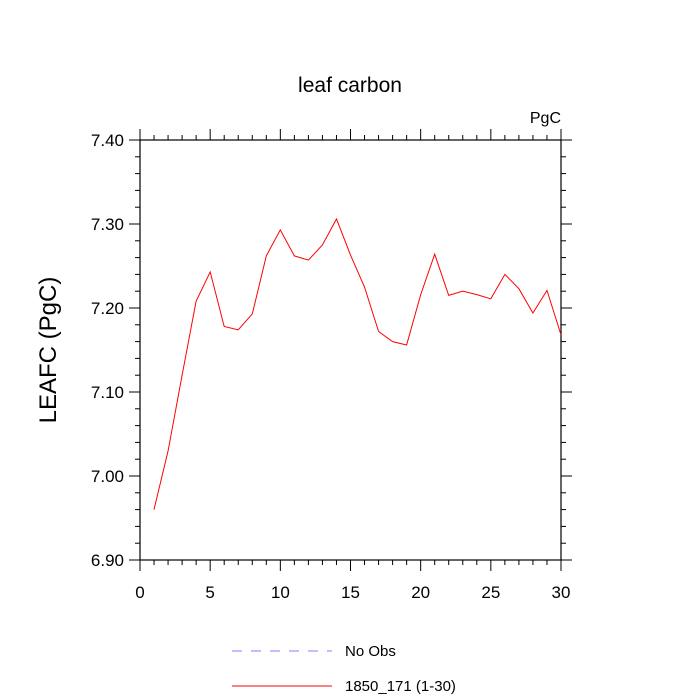 Image resolution: width=700 pixels, height=700 pixels. I want to click on y-axis-label: LEAFC (PgC), so click(48, 350).